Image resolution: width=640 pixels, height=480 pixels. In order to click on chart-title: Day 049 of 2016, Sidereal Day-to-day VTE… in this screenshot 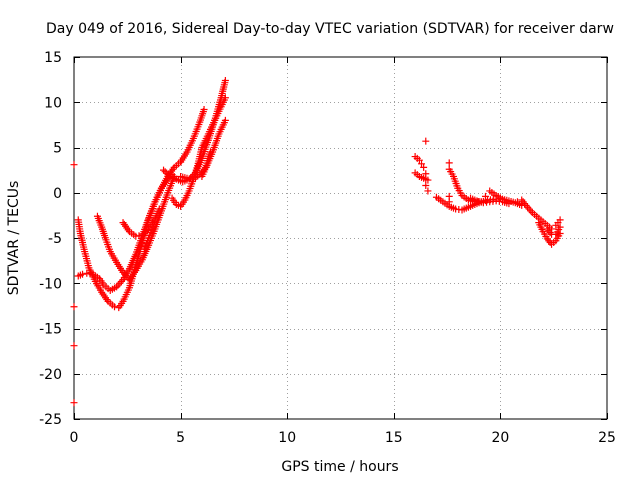, I will do `click(330, 29)`.